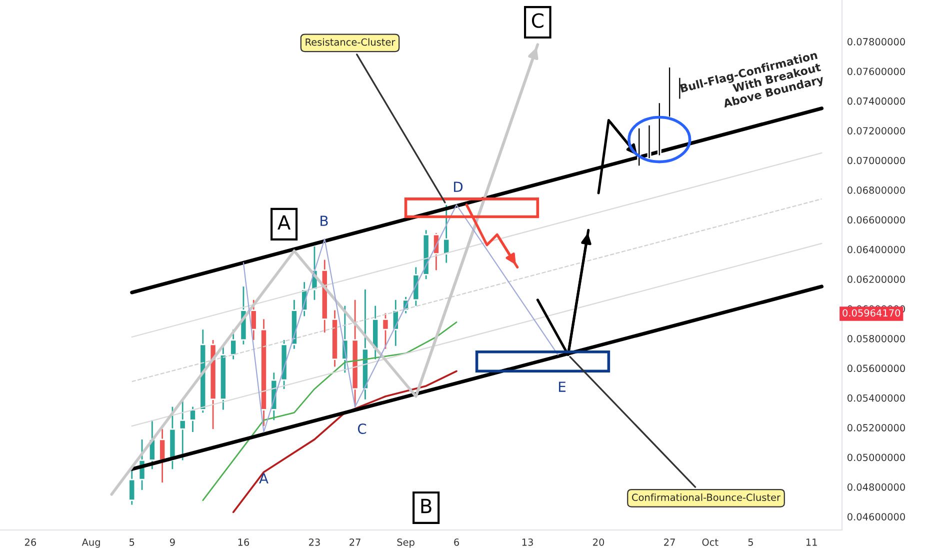 Image resolution: width=932 pixels, height=550 pixels. What do you see at coordinates (527, 542) in the screenshot?
I see `x-tick-label: 13` at bounding box center [527, 542].